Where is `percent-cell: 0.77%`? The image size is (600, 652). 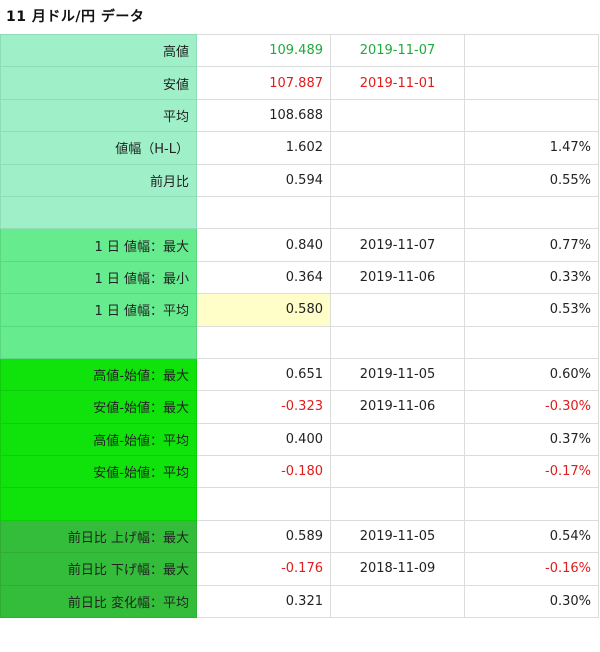
percent-cell: 0.77% is located at coordinates (531, 245).